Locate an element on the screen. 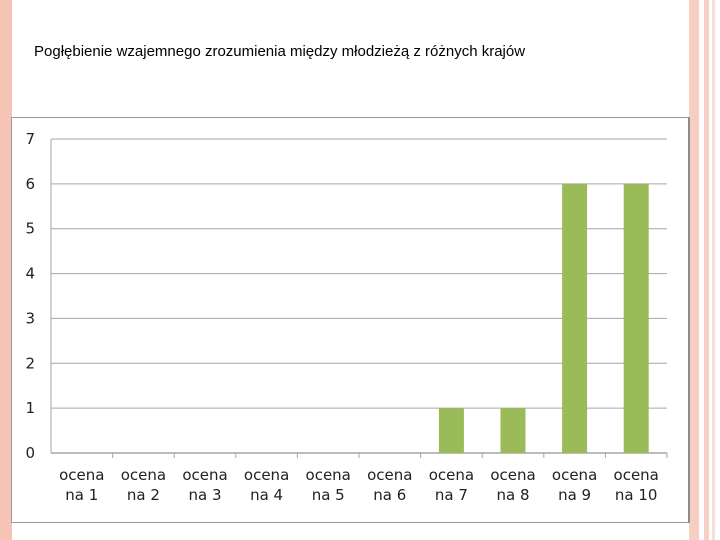 The height and width of the screenshot is (540, 720). x-category-label: ocena na 2 is located at coordinates (143, 485).